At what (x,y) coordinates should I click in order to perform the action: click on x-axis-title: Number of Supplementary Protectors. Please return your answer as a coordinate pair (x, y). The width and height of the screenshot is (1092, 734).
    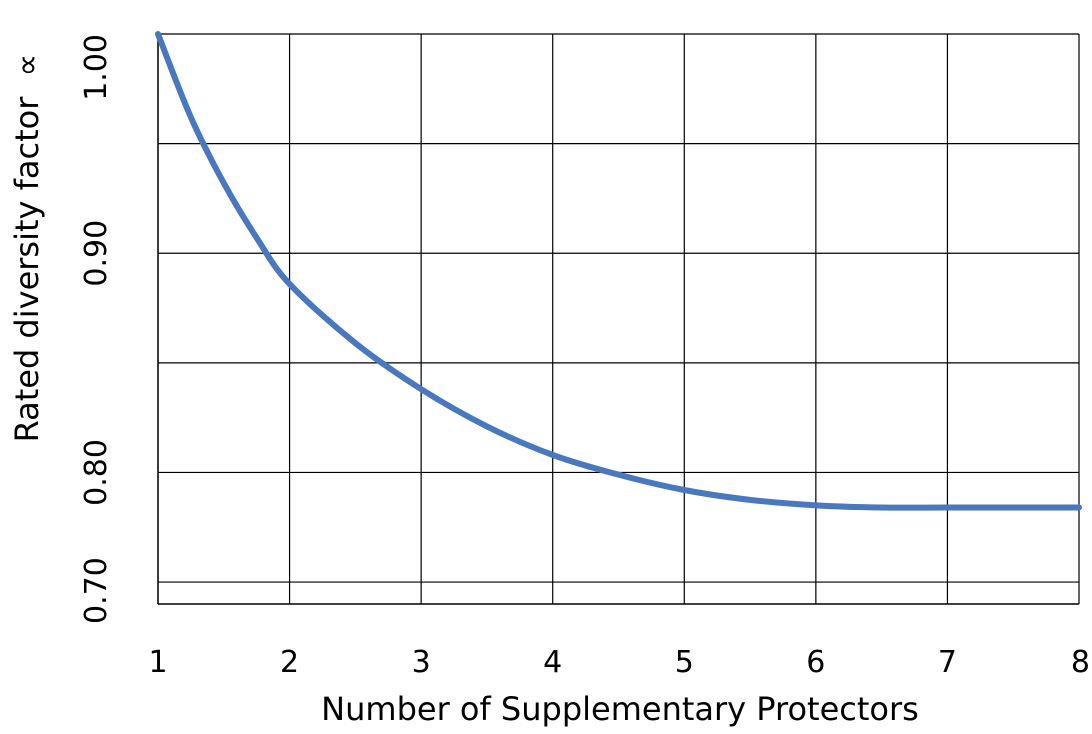
    Looking at the image, I should click on (620, 709).